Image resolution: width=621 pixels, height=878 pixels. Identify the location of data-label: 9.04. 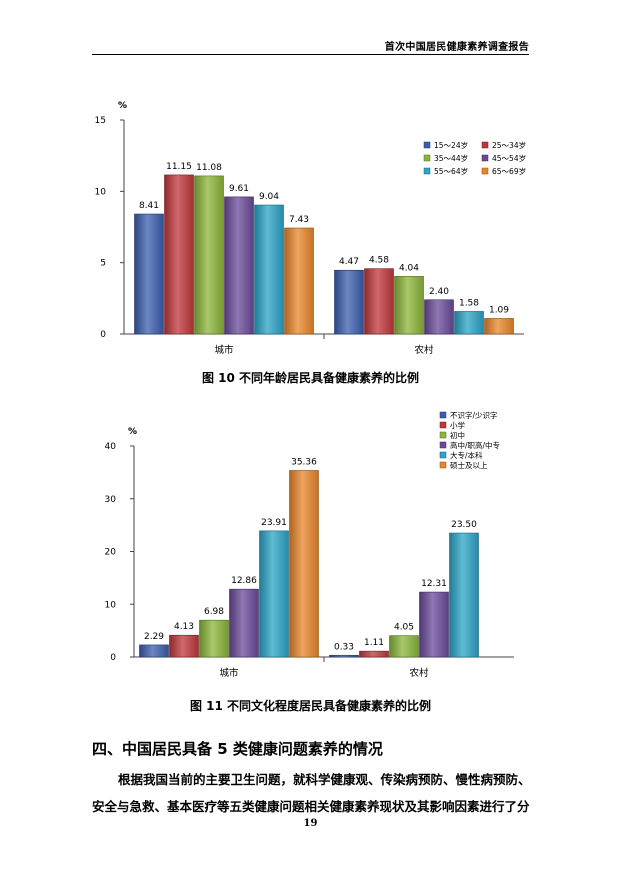
(269, 197).